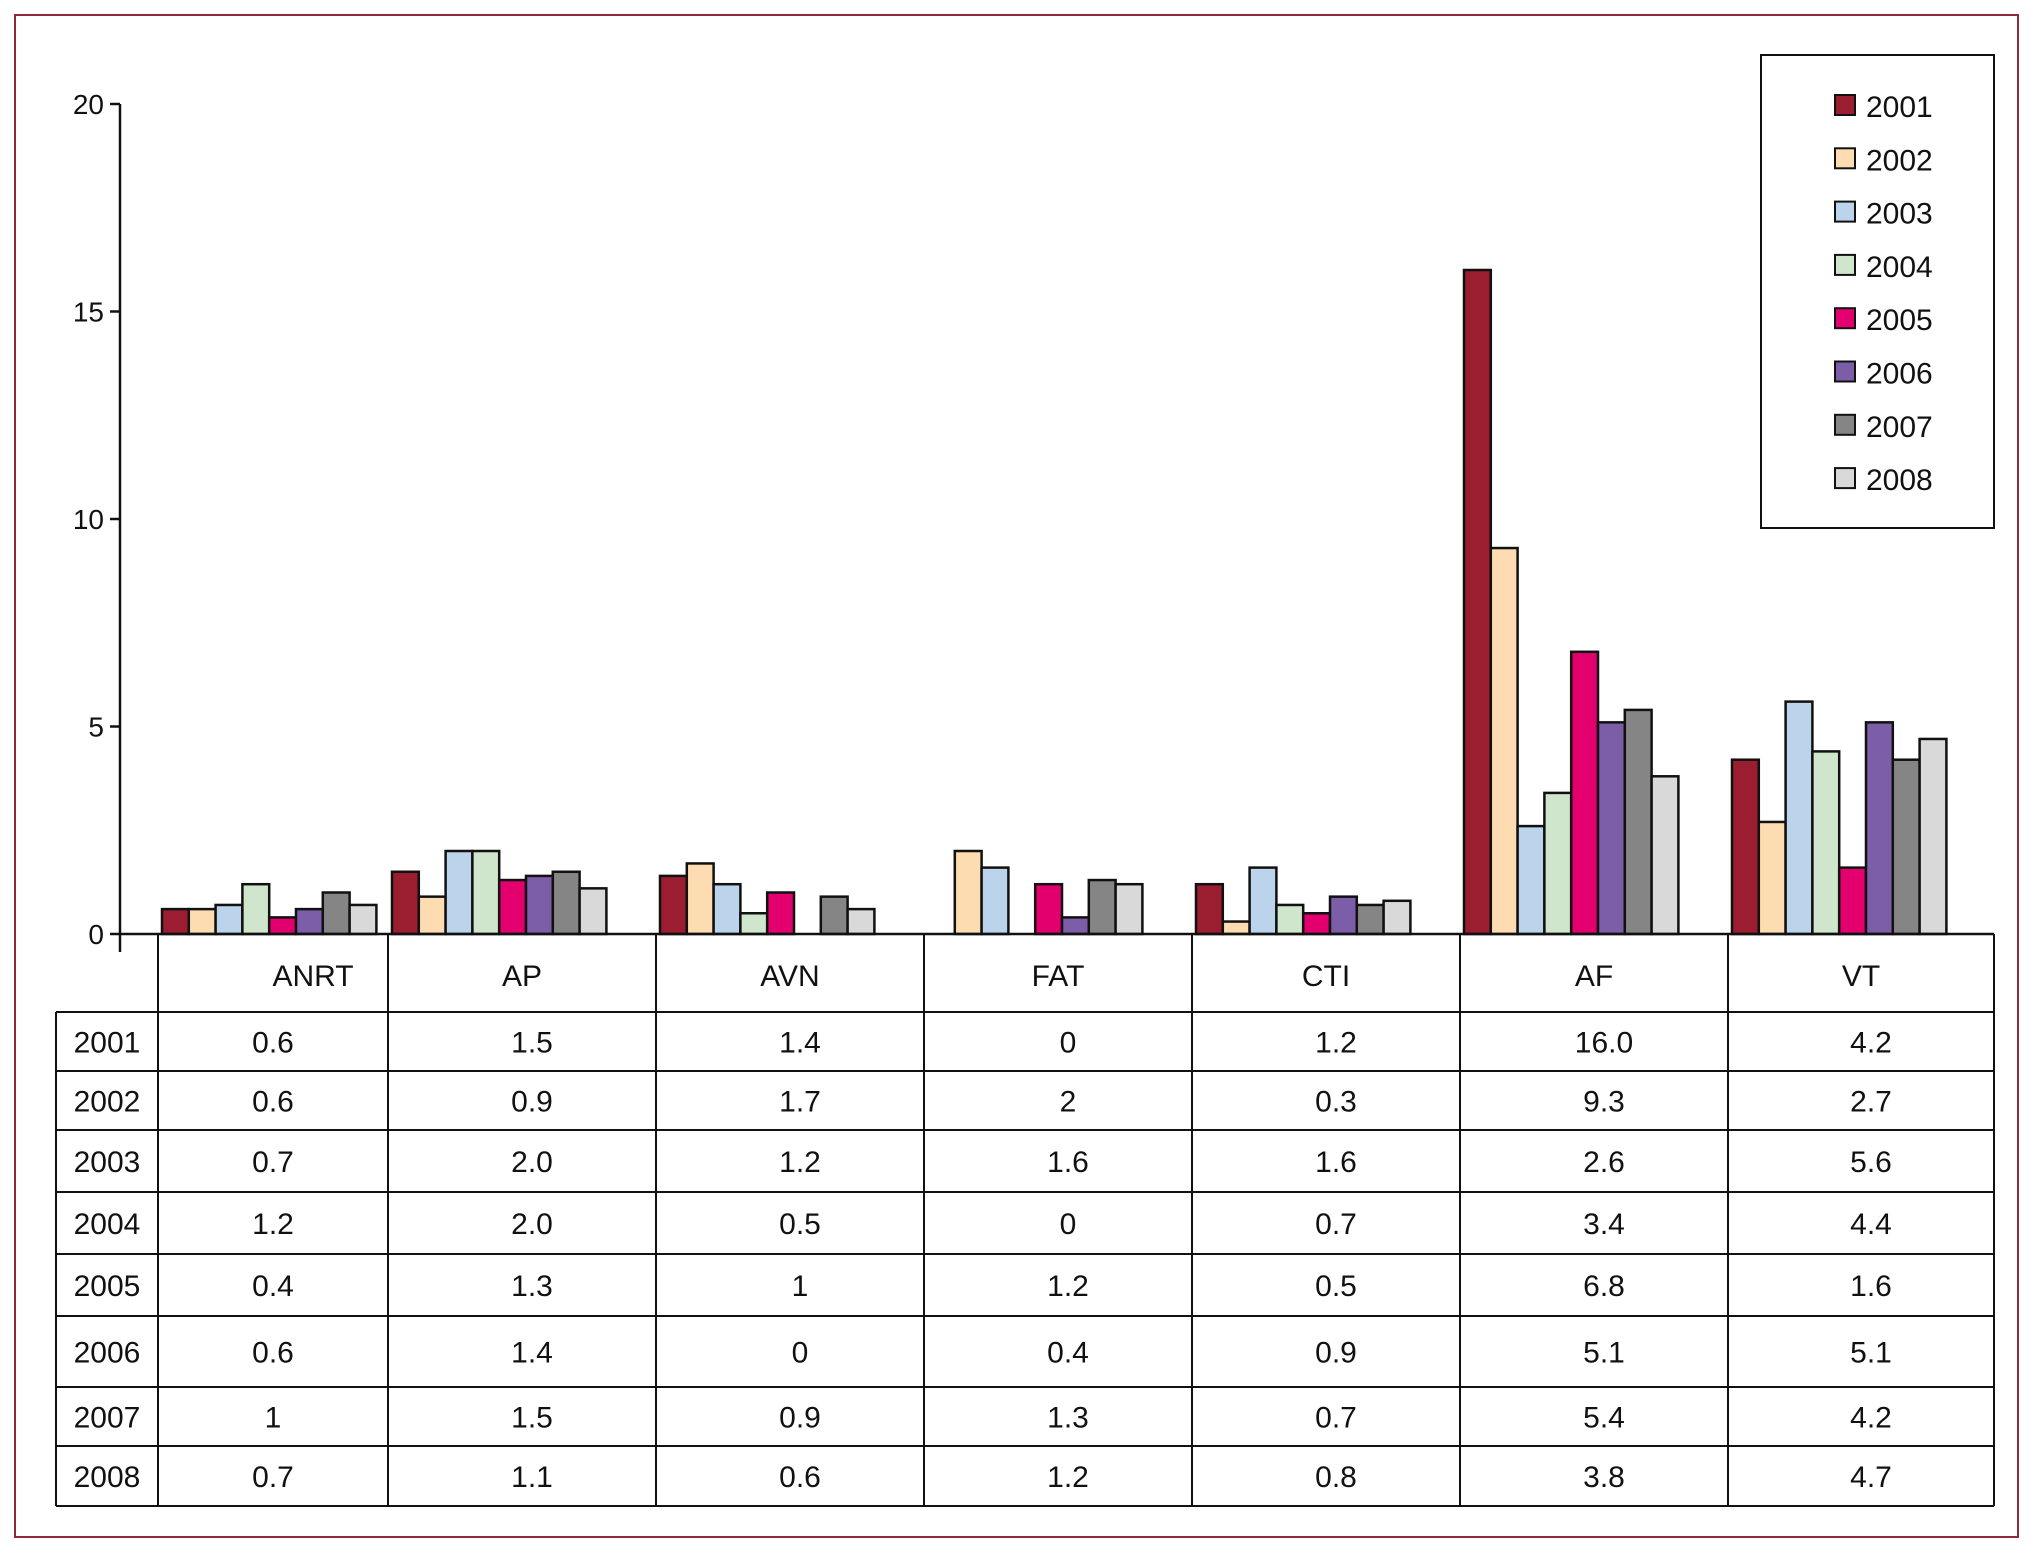 This screenshot has width=2037, height=1554. Describe the element at coordinates (700, 899) in the screenshot. I see `bar-2002-AVN` at that location.